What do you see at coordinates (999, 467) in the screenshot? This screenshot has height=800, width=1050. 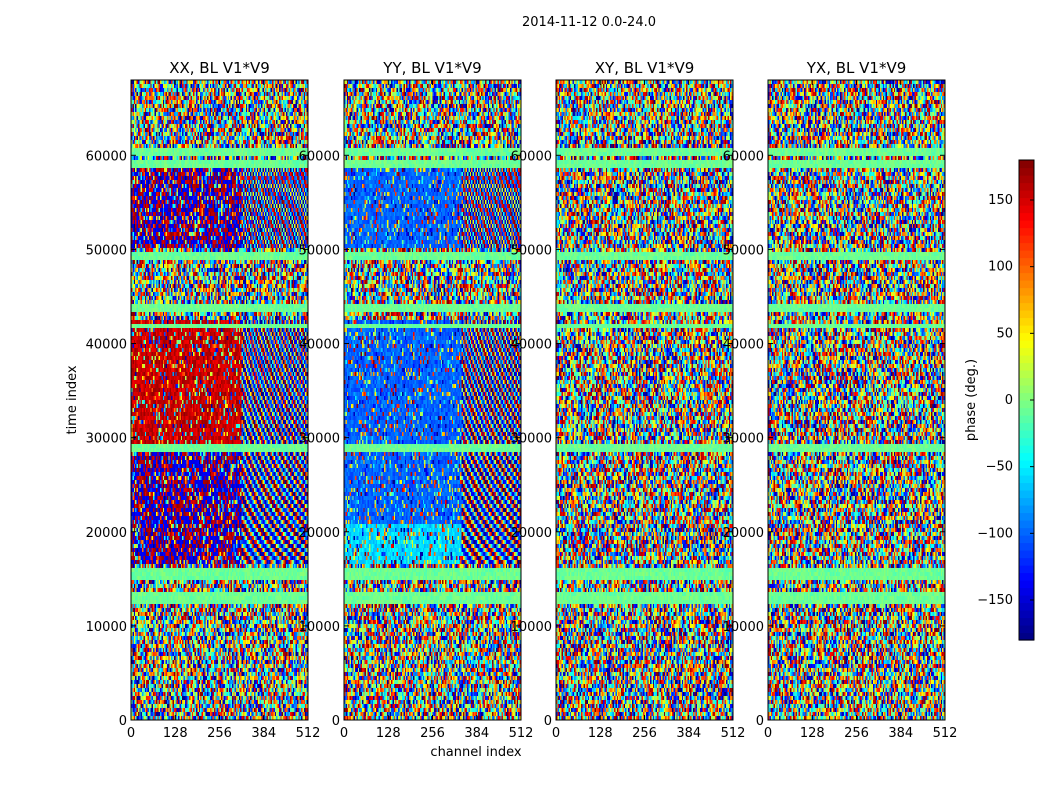 I see `colorbar-tick-label: −50` at bounding box center [999, 467].